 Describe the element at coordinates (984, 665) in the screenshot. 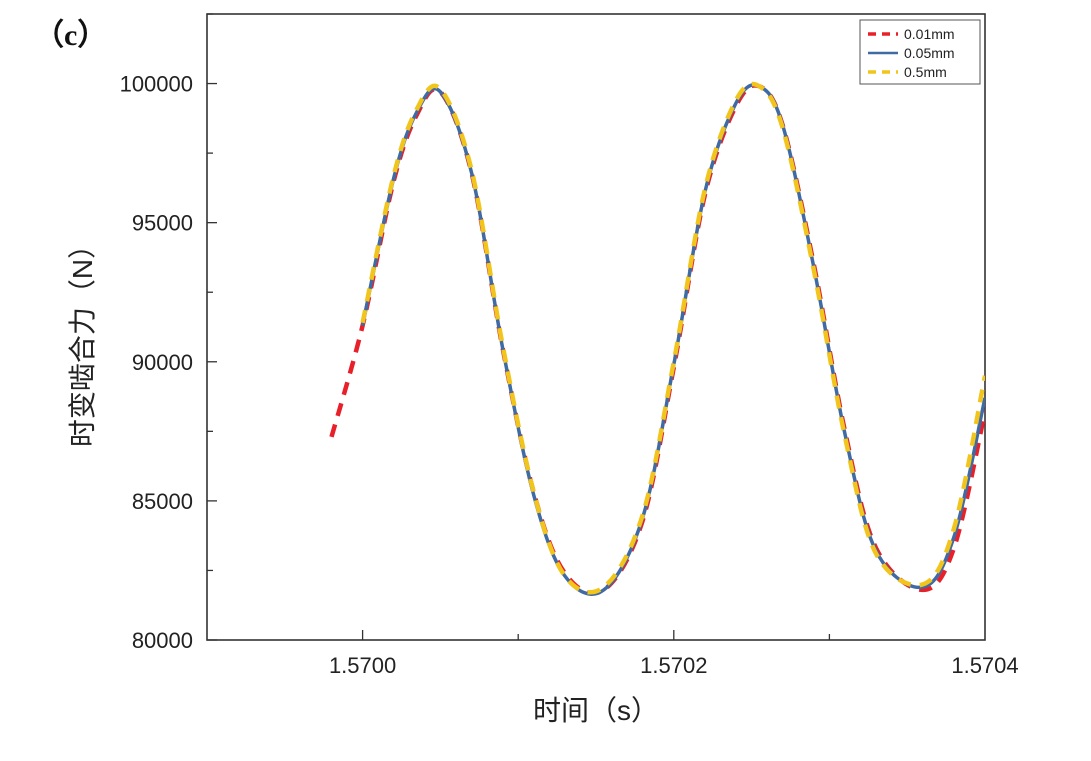

I see `x-tick-label: 1.5704` at that location.